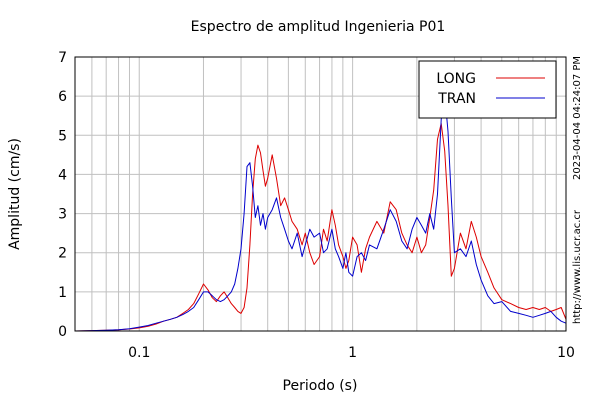 The image size is (600, 400). I want to click on y-tick-label-2: 2, so click(62, 254).